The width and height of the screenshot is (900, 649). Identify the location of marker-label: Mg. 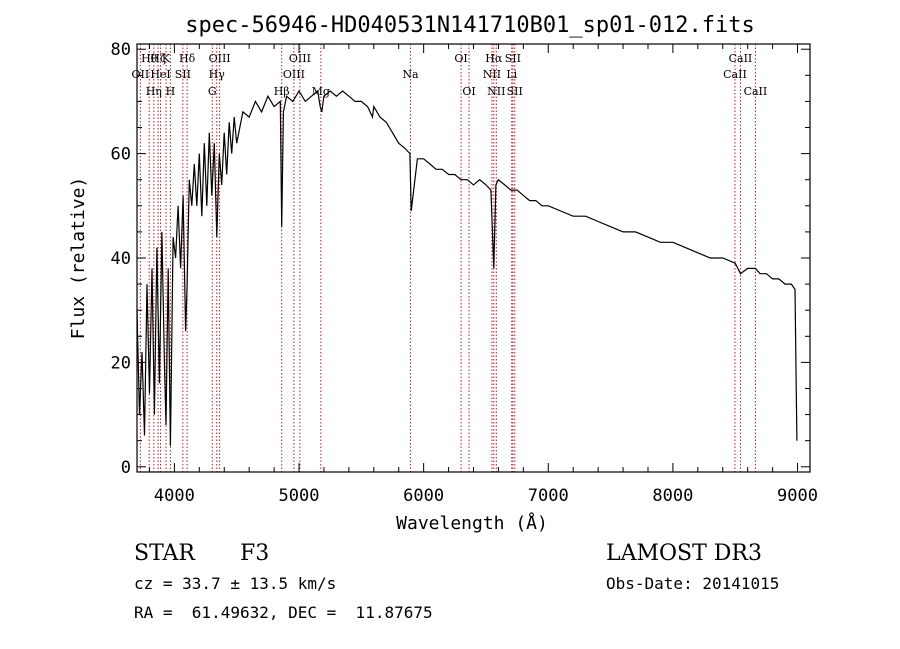
(321, 91).